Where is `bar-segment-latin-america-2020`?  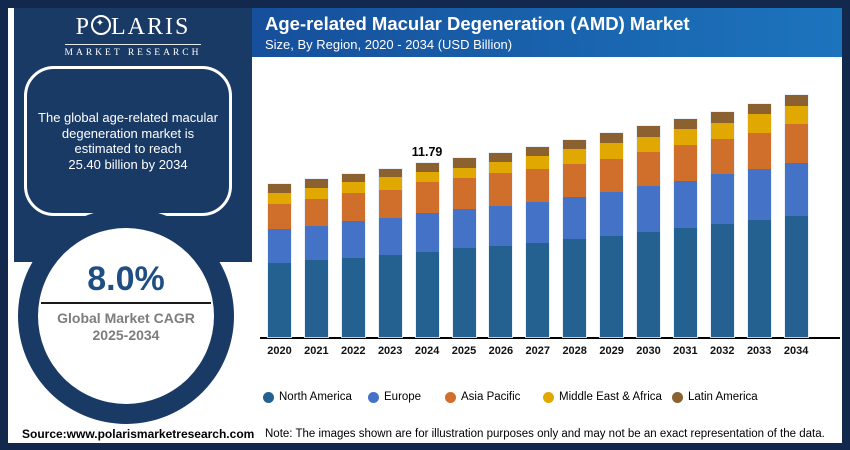
bar-segment-latin-america-2020 is located at coordinates (279, 188).